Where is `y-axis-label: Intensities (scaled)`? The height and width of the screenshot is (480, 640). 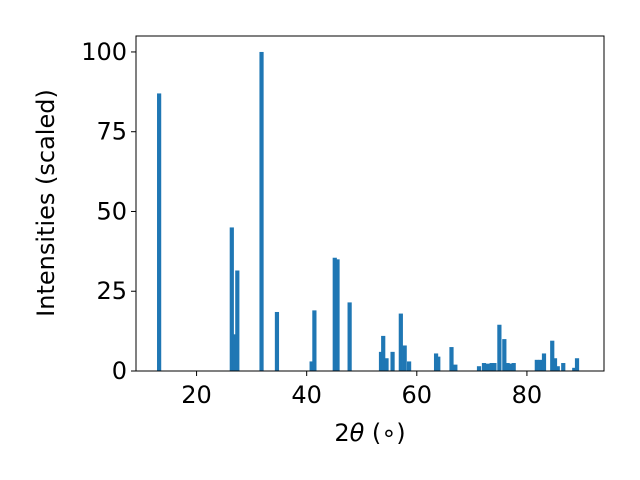 y-axis-label: Intensities (scaled) is located at coordinates (46, 203).